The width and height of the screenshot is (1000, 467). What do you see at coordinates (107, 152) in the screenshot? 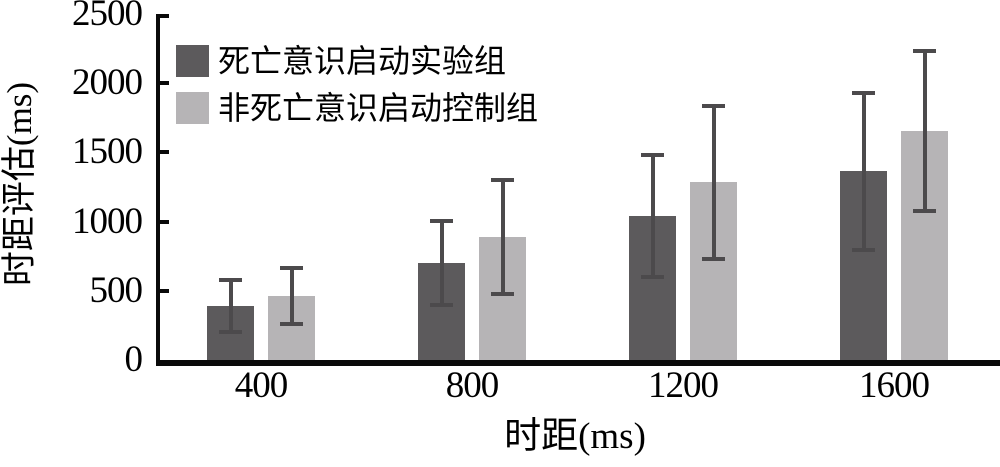
I see `y-tick-label-1500: 1500` at bounding box center [107, 152].